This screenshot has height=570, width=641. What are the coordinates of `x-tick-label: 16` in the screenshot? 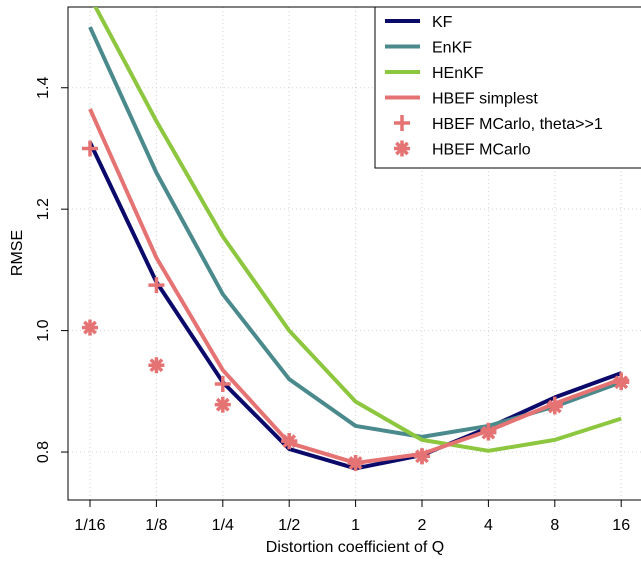 It's located at (621, 525).